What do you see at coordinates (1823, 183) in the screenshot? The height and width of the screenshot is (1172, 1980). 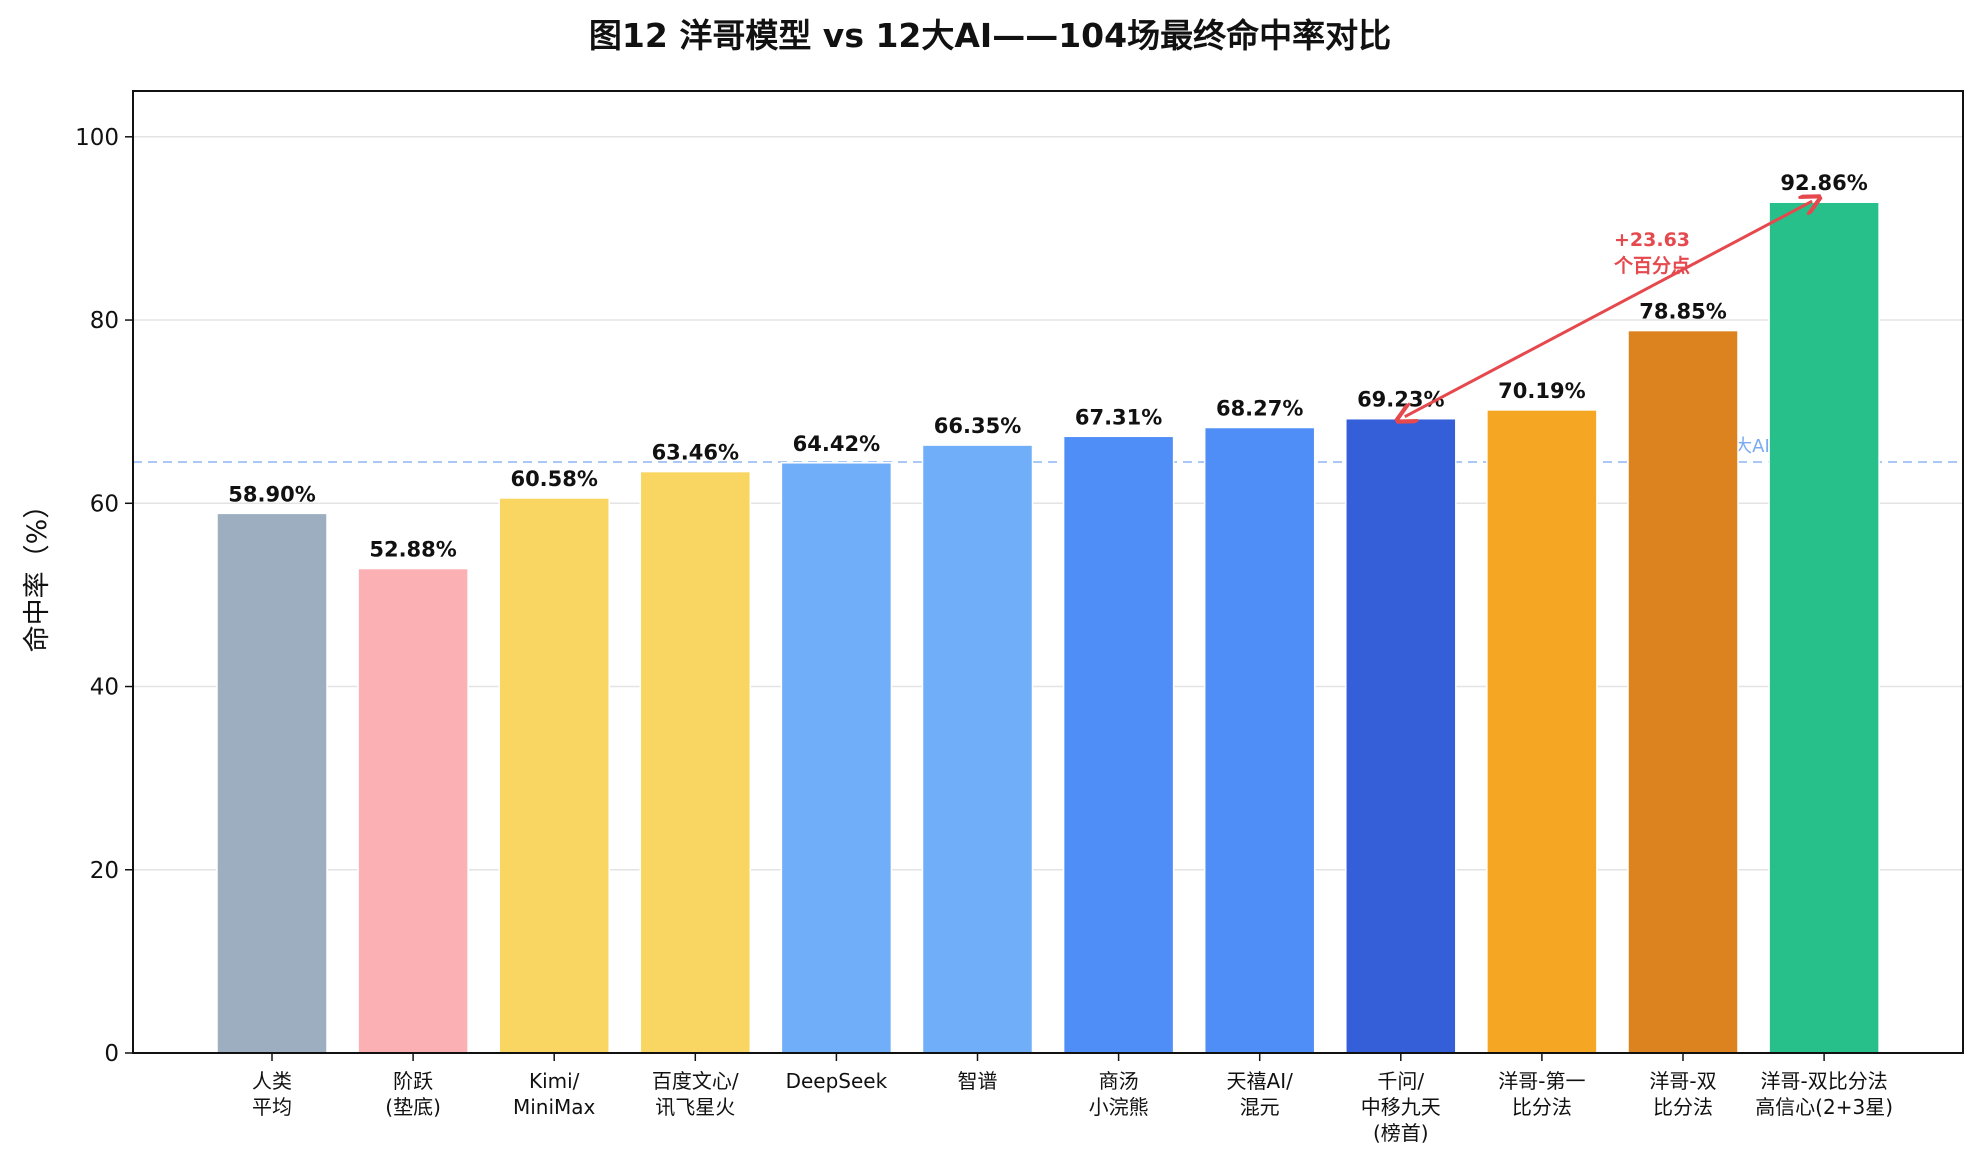 I see `bar-value-label: 92.86%` at bounding box center [1823, 183].